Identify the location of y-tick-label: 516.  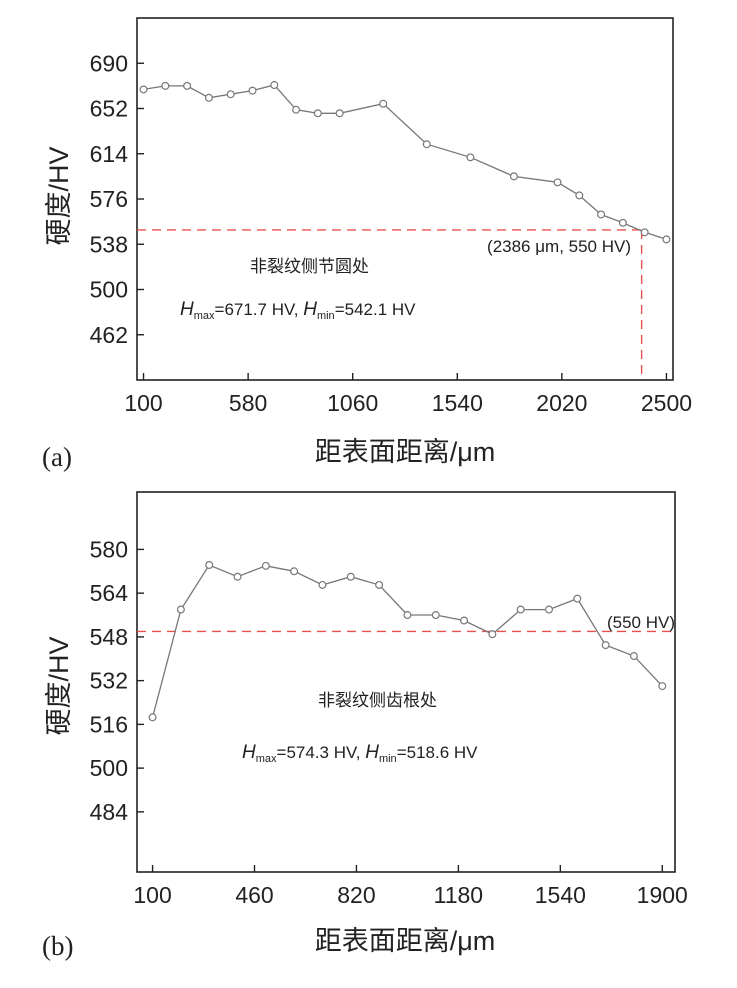
(109, 724).